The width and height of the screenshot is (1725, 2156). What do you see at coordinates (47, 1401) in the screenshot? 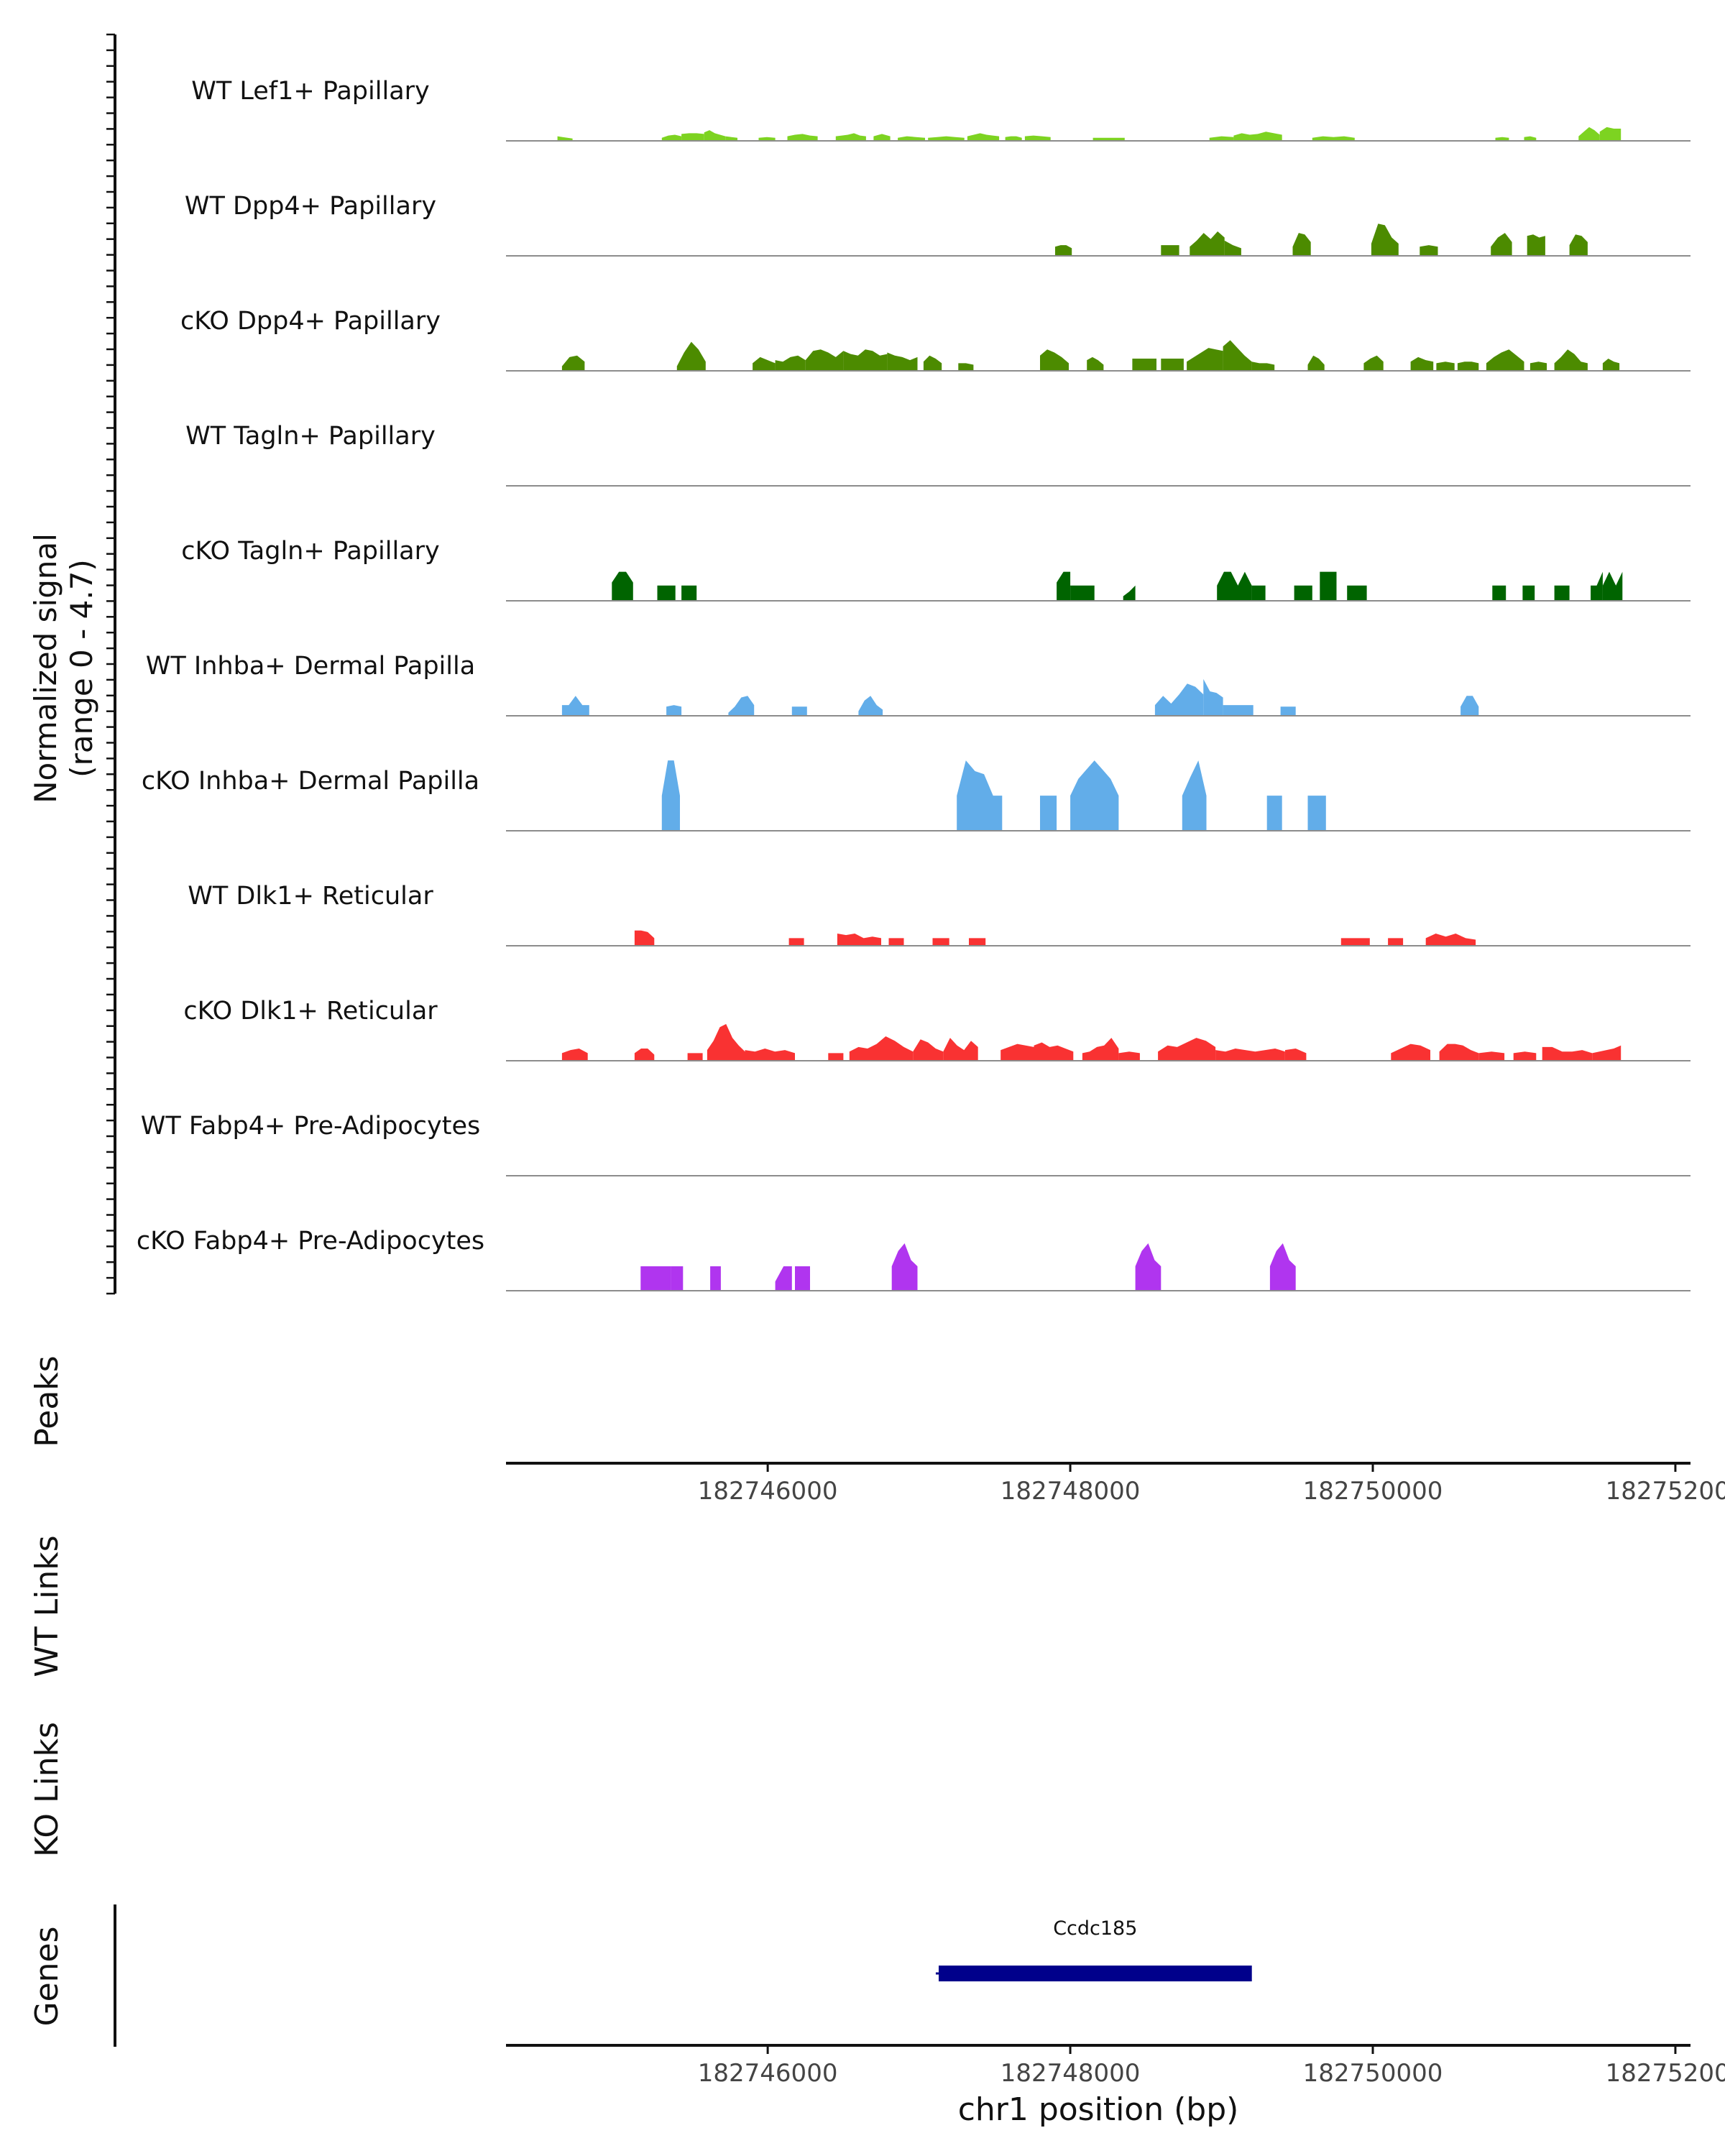
I see `peaks-panel-label: Peaks` at bounding box center [47, 1401].